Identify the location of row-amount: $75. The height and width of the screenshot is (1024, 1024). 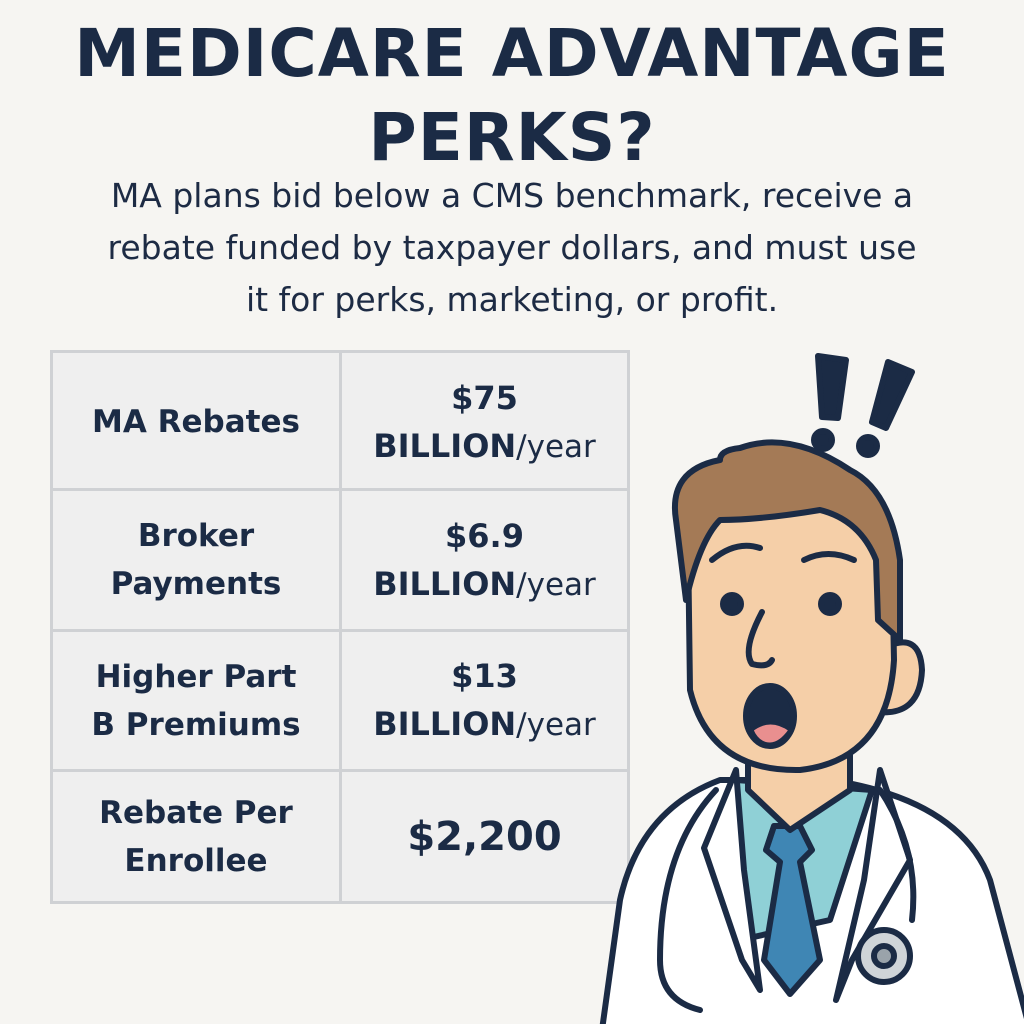
(484, 397).